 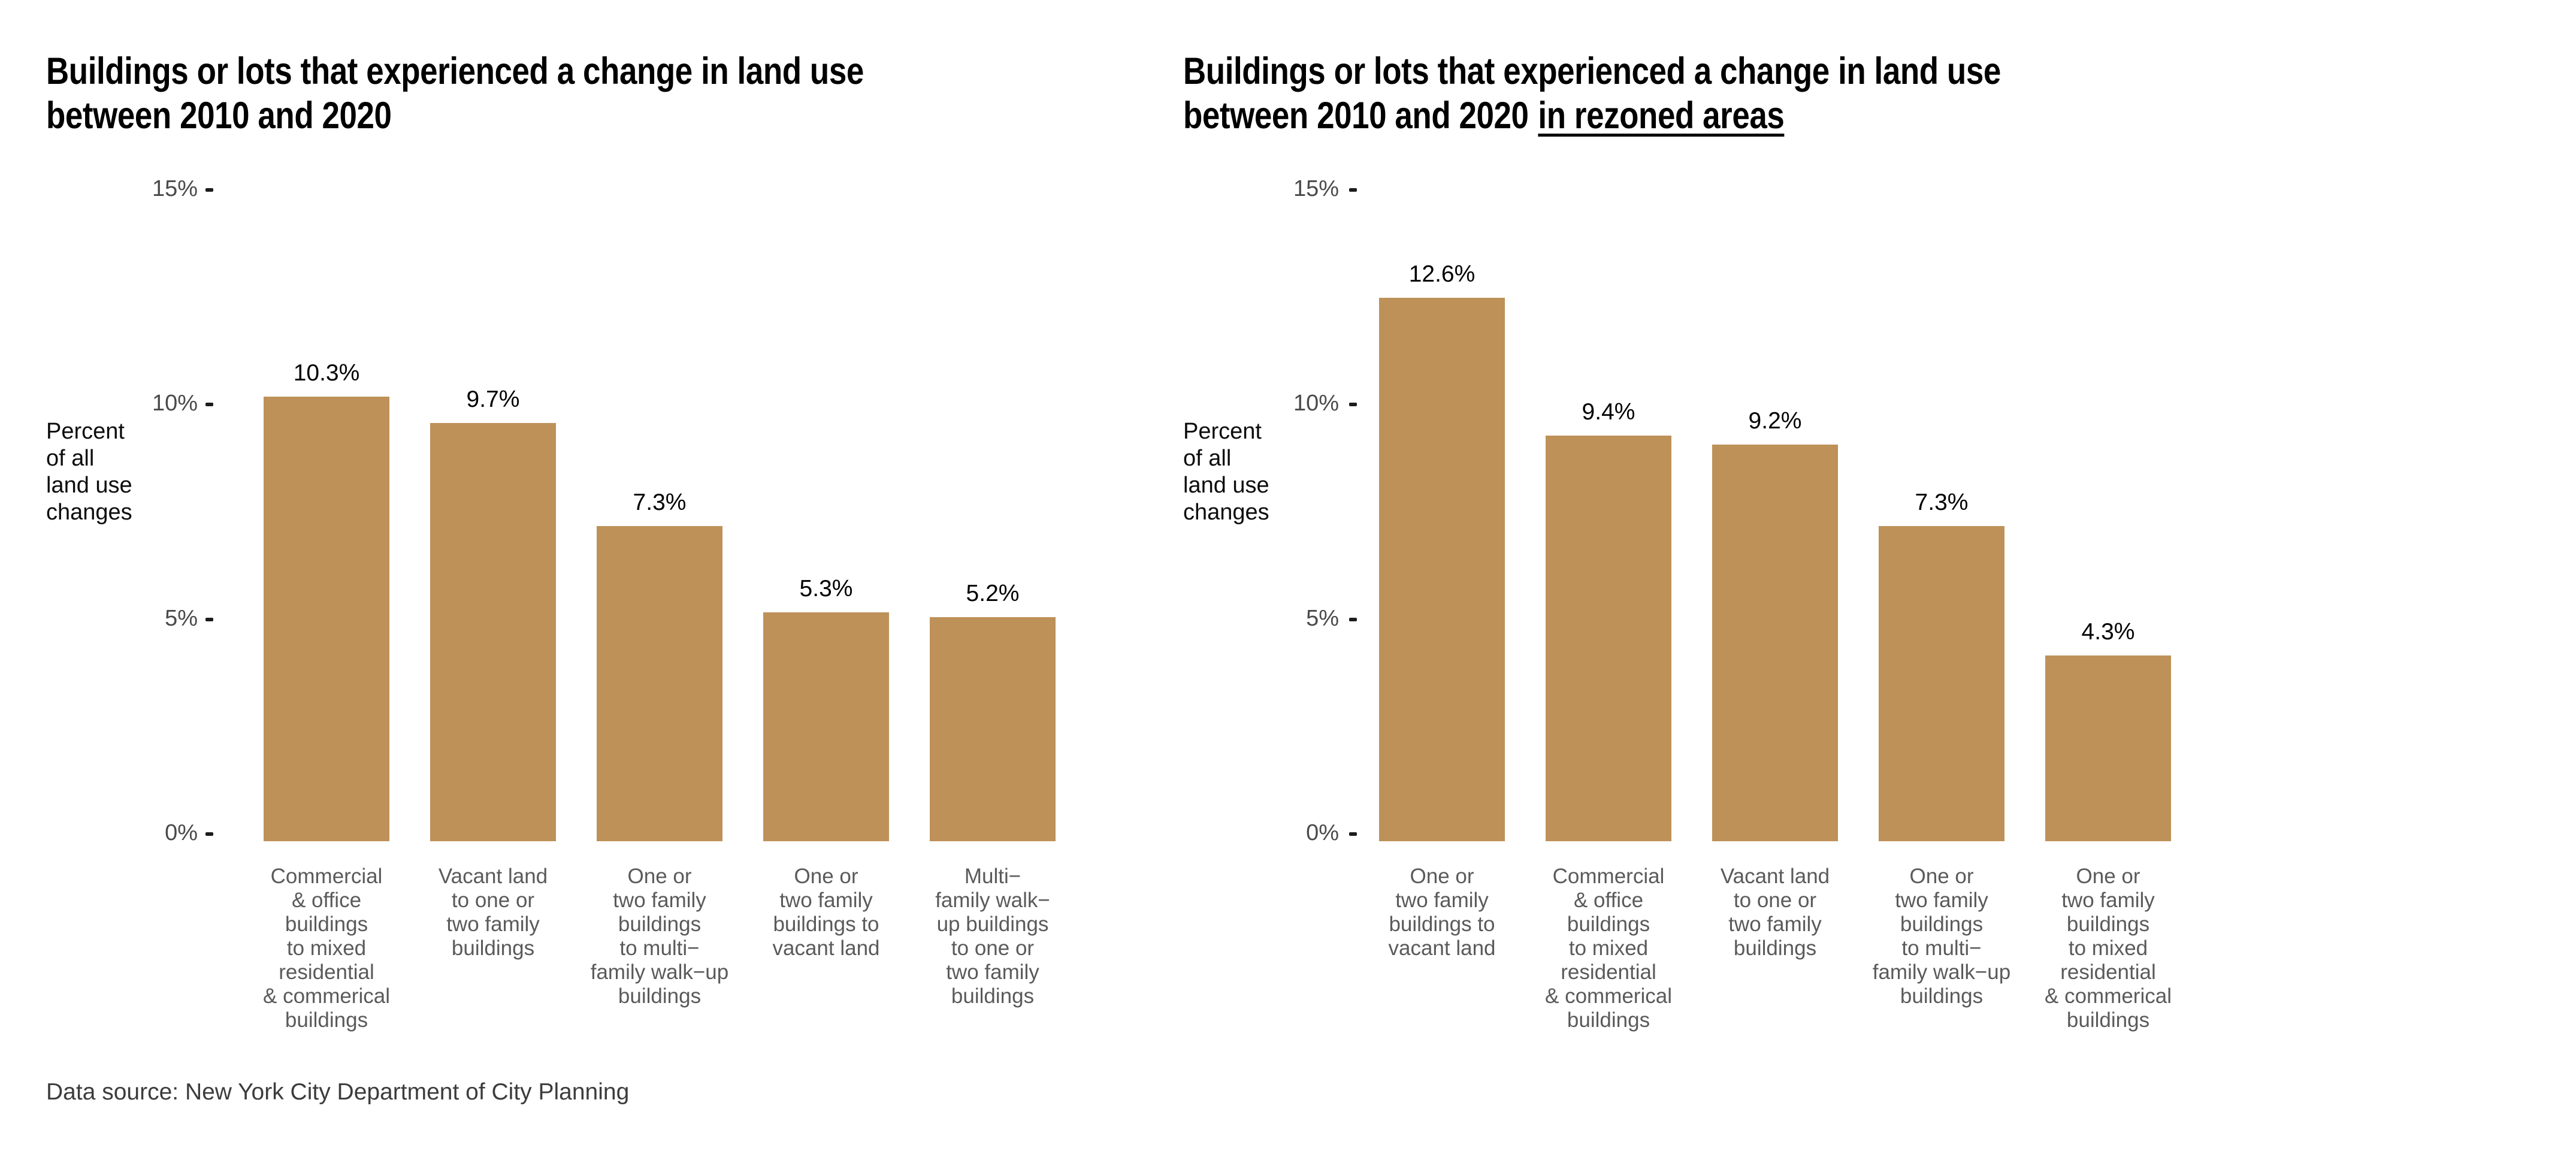 What do you see at coordinates (993, 593) in the screenshot?
I see `bar-value-label: 5.2%` at bounding box center [993, 593].